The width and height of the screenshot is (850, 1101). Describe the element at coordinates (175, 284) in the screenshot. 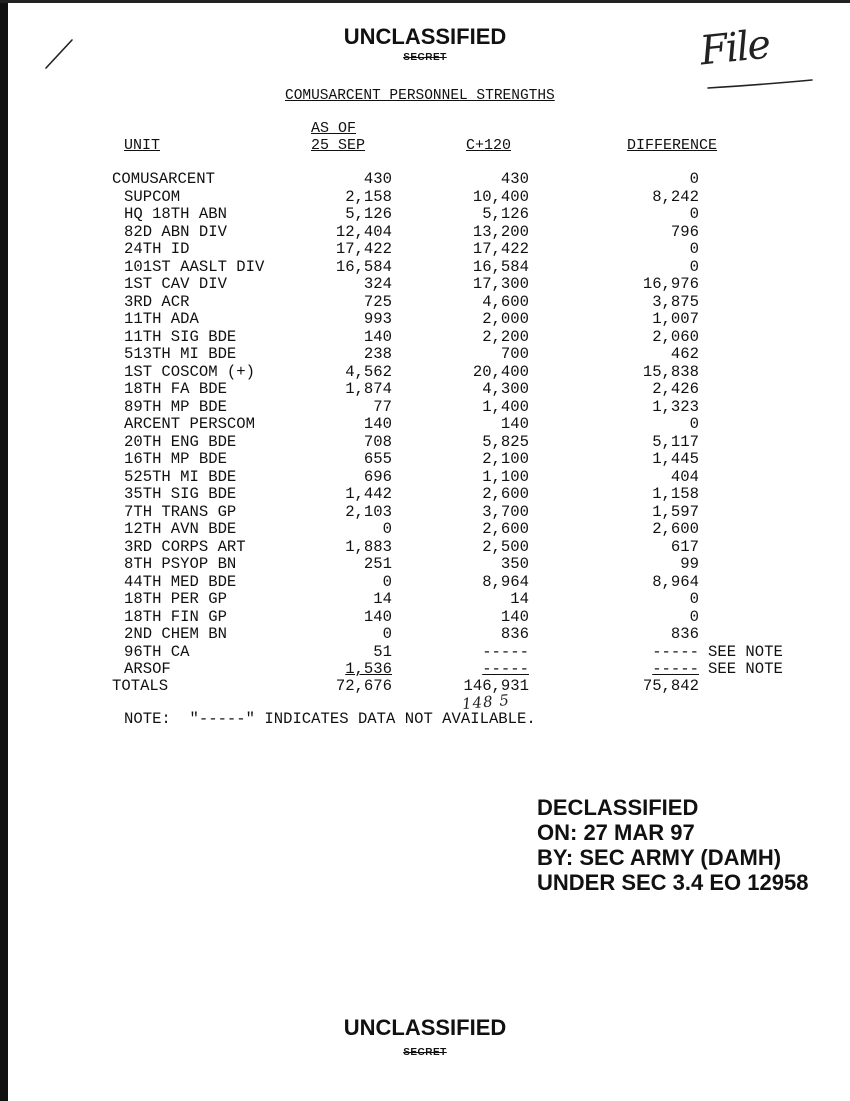

I see `unit-cell: 1ST CAV DIV` at that location.